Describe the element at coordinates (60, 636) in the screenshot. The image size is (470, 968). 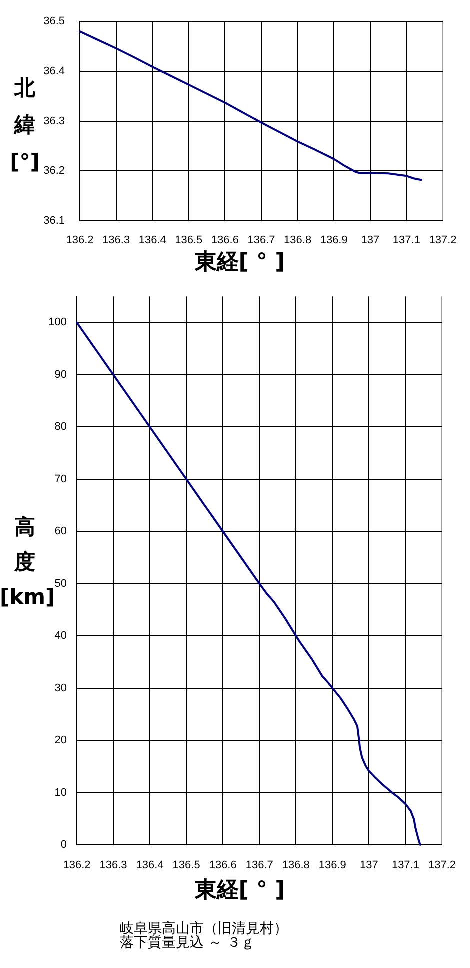
I see `y-tick-label: 40` at that location.